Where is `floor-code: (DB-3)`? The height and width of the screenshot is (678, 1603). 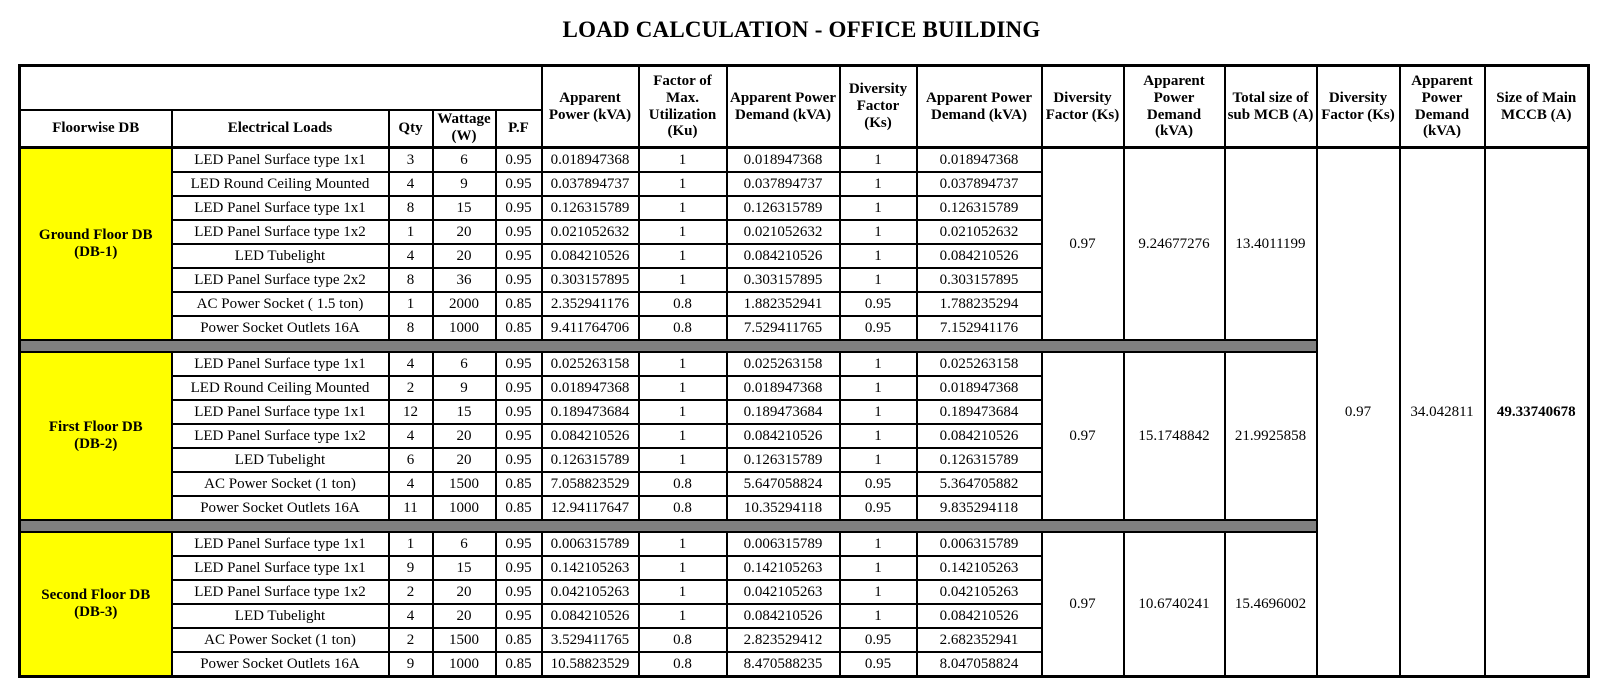 floor-code: (DB-3) is located at coordinates (96, 612).